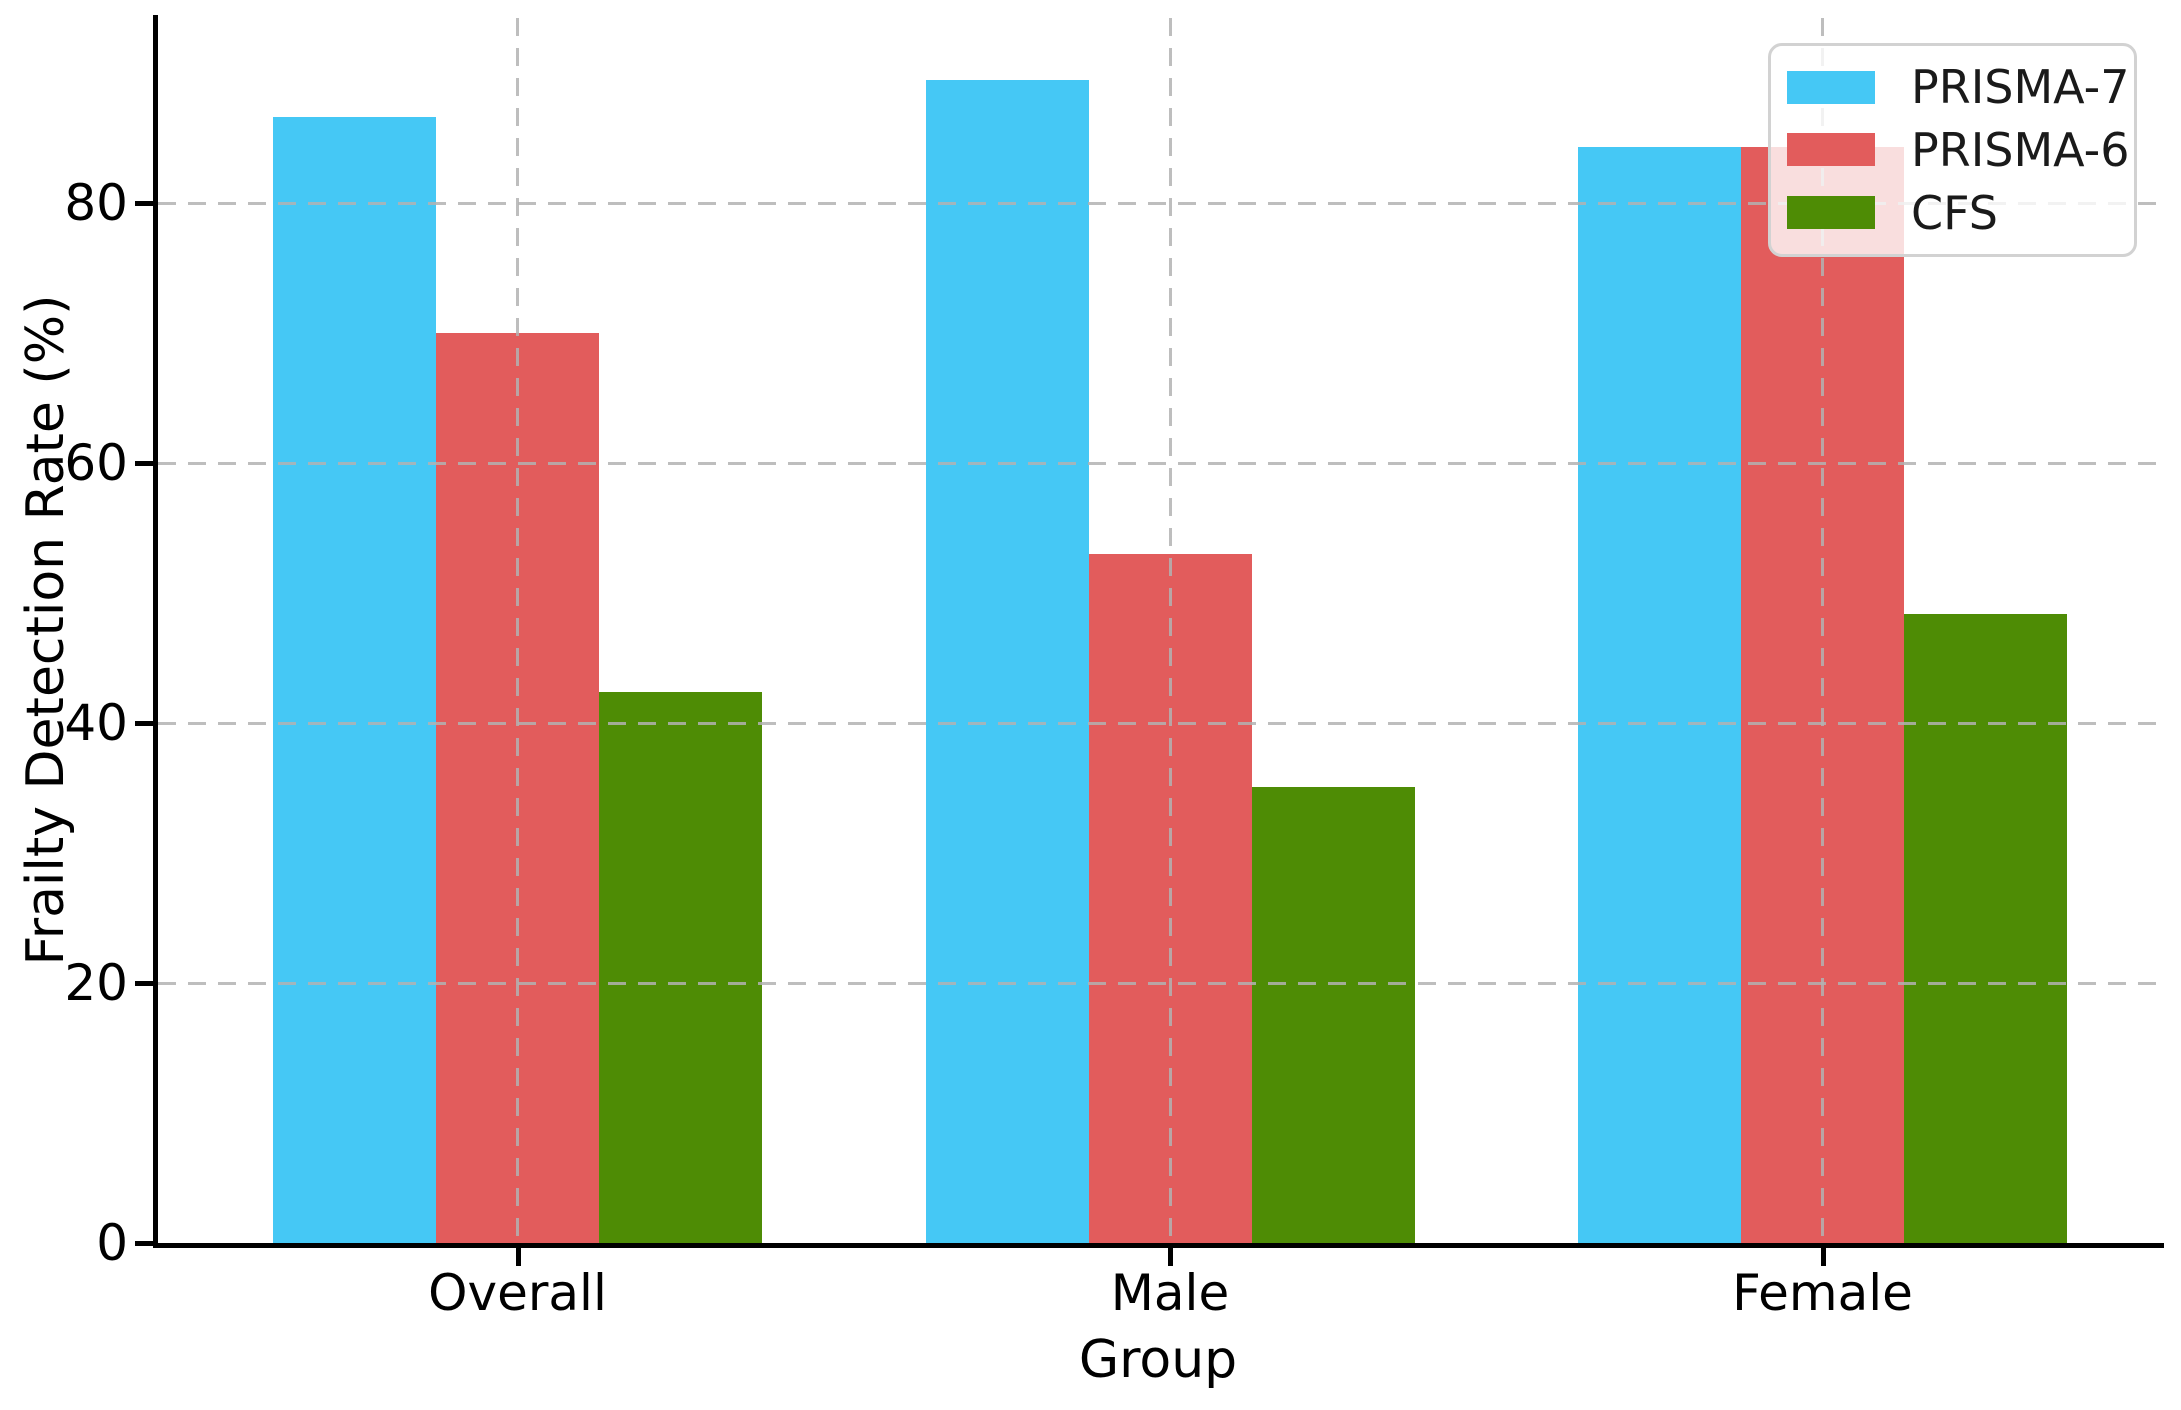 This screenshot has width=2181, height=1410. I want to click on x-axis-line, so click(1158, 1245).